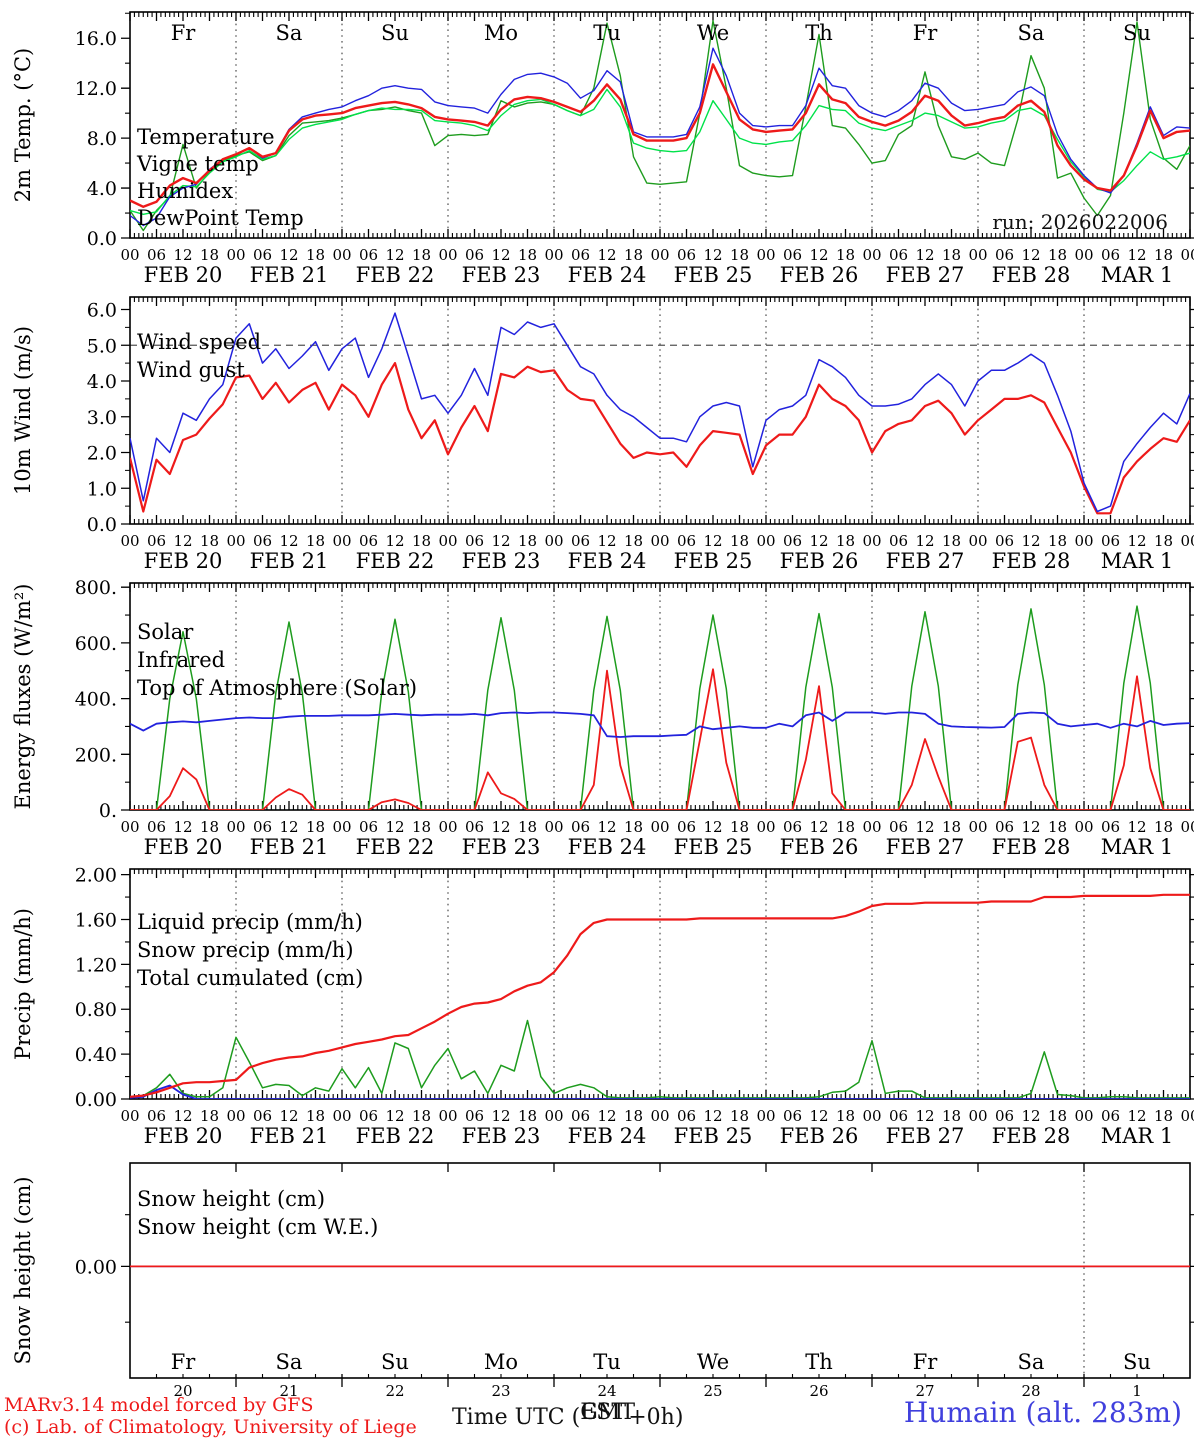 The height and width of the screenshot is (1440, 1194). I want to click on x-day-number-label: 1, so click(1137, 1391).